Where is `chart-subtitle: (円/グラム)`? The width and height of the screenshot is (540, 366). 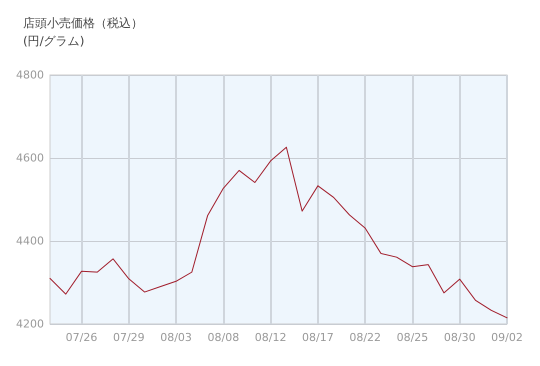 chart-subtitle: (円/グラム) is located at coordinates (53, 41).